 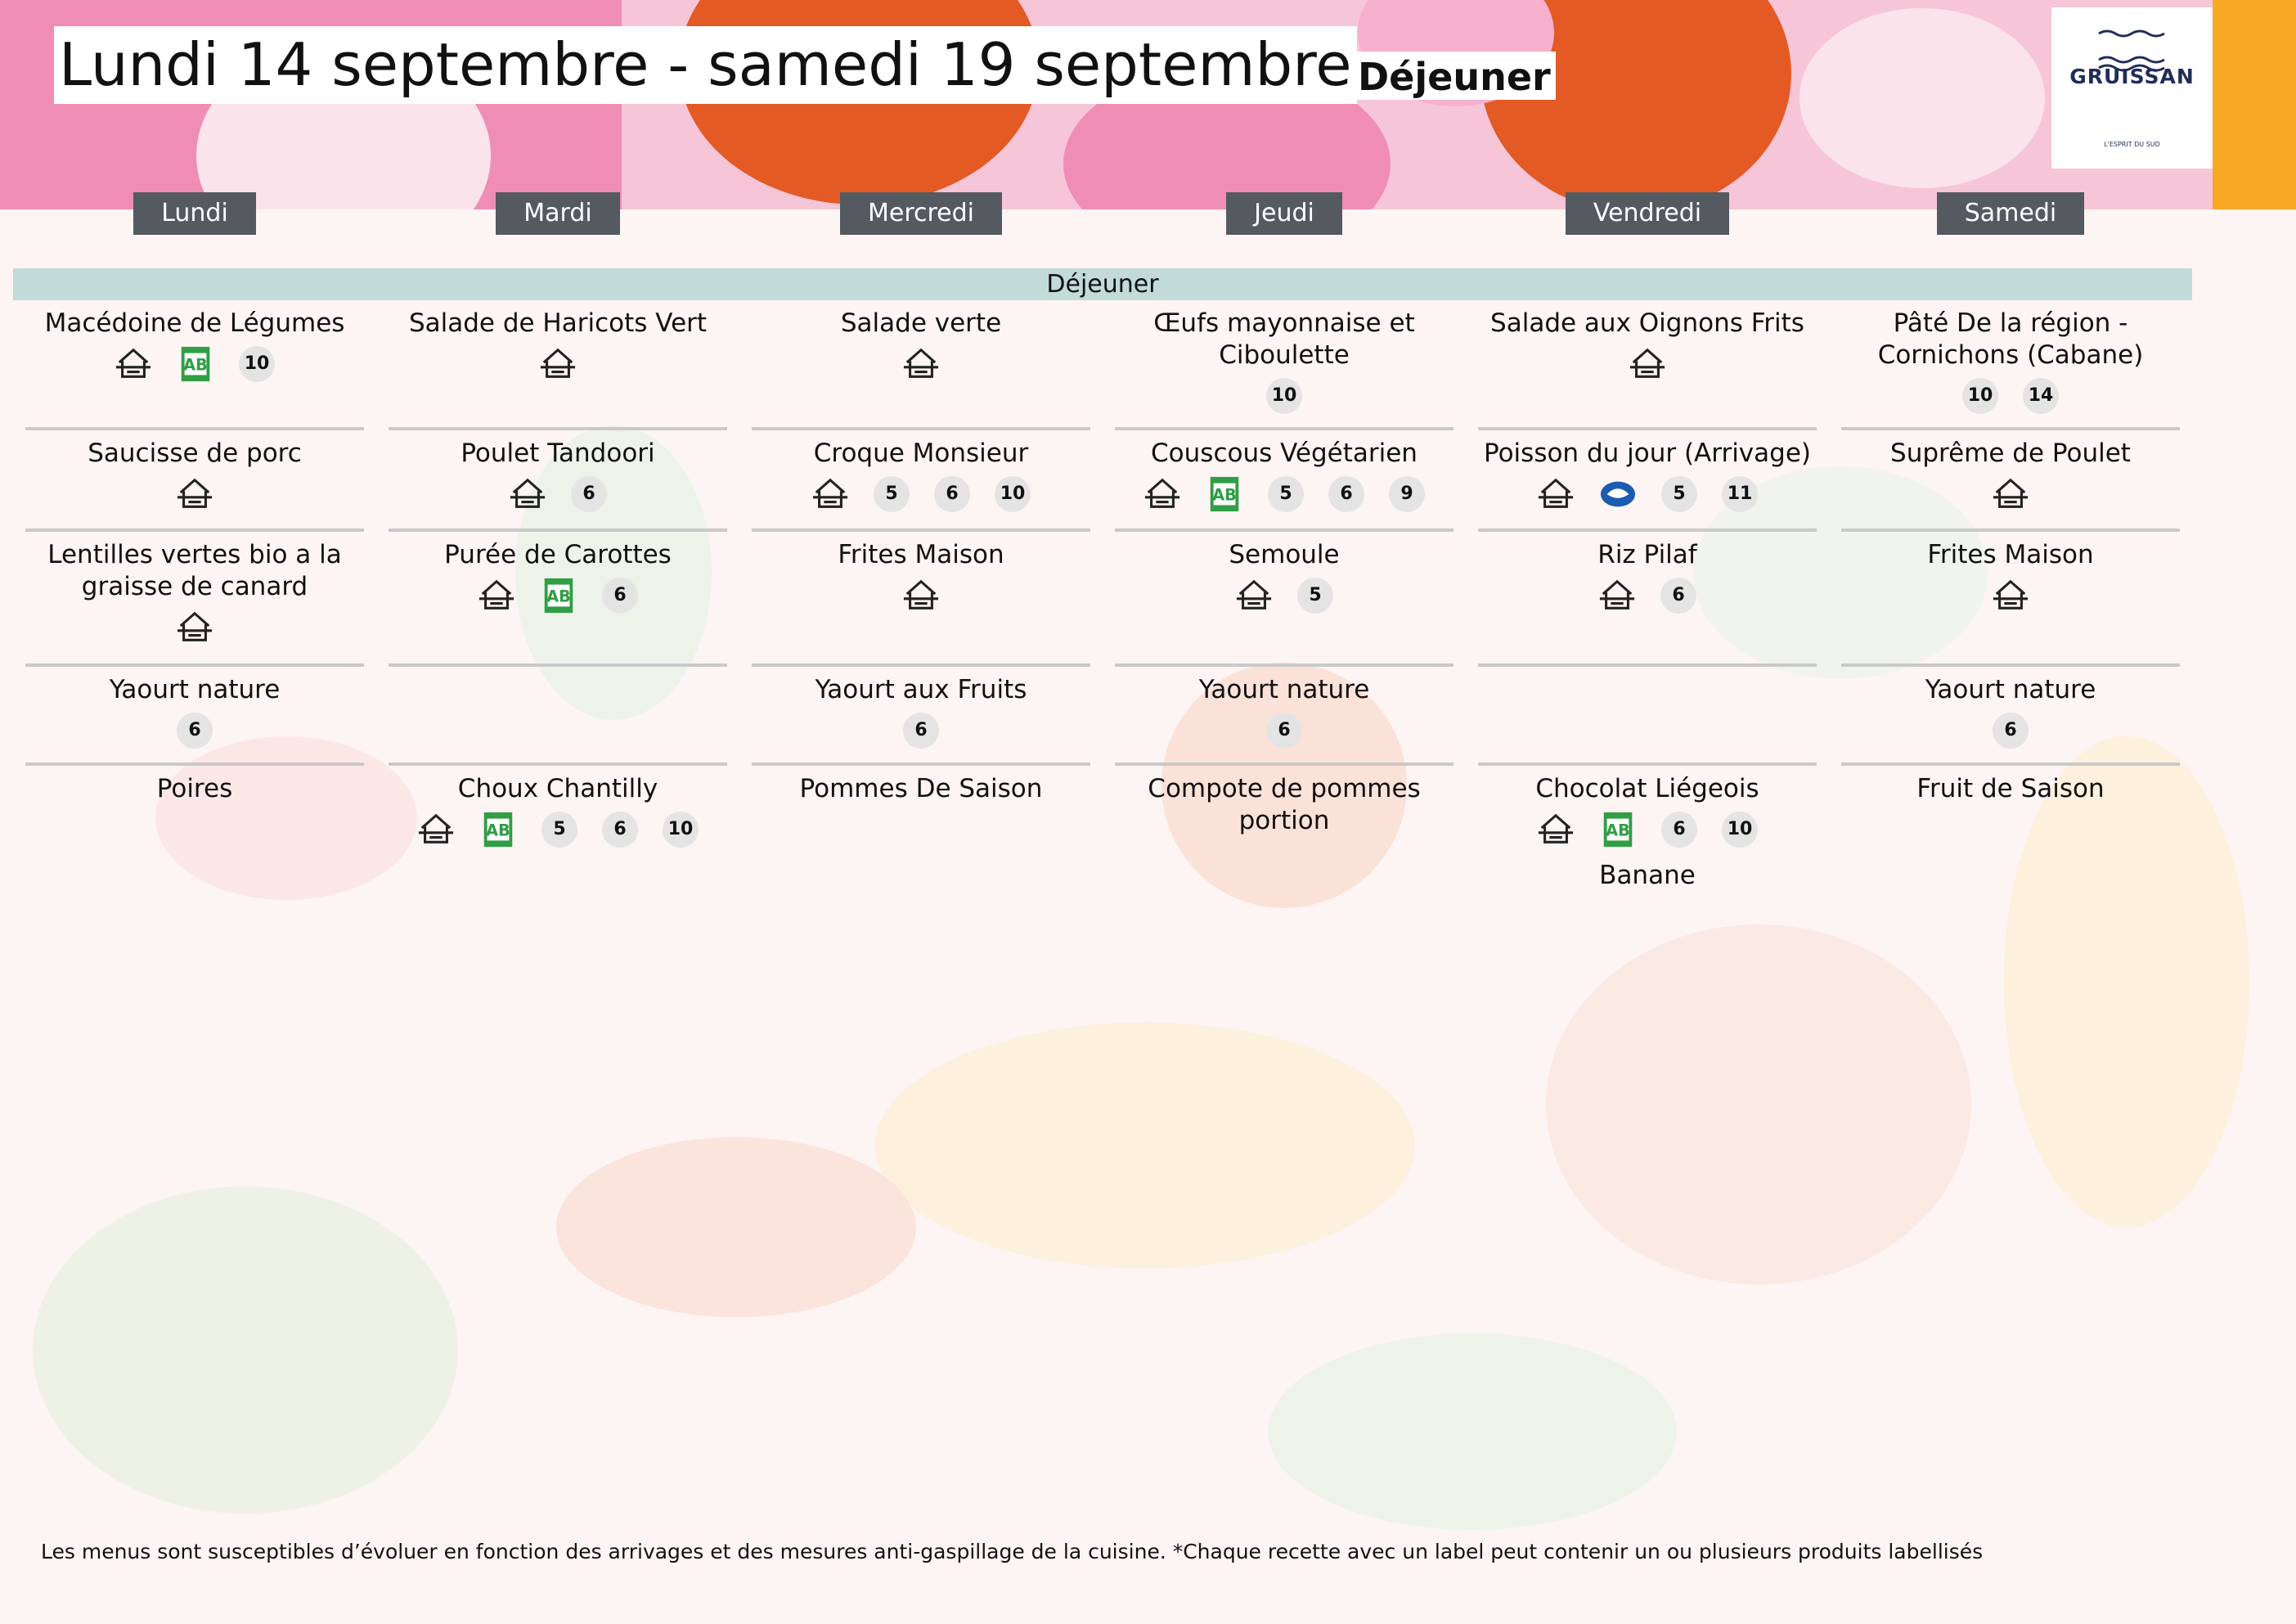 I want to click on day-tab: Mardi, so click(x=558, y=214).